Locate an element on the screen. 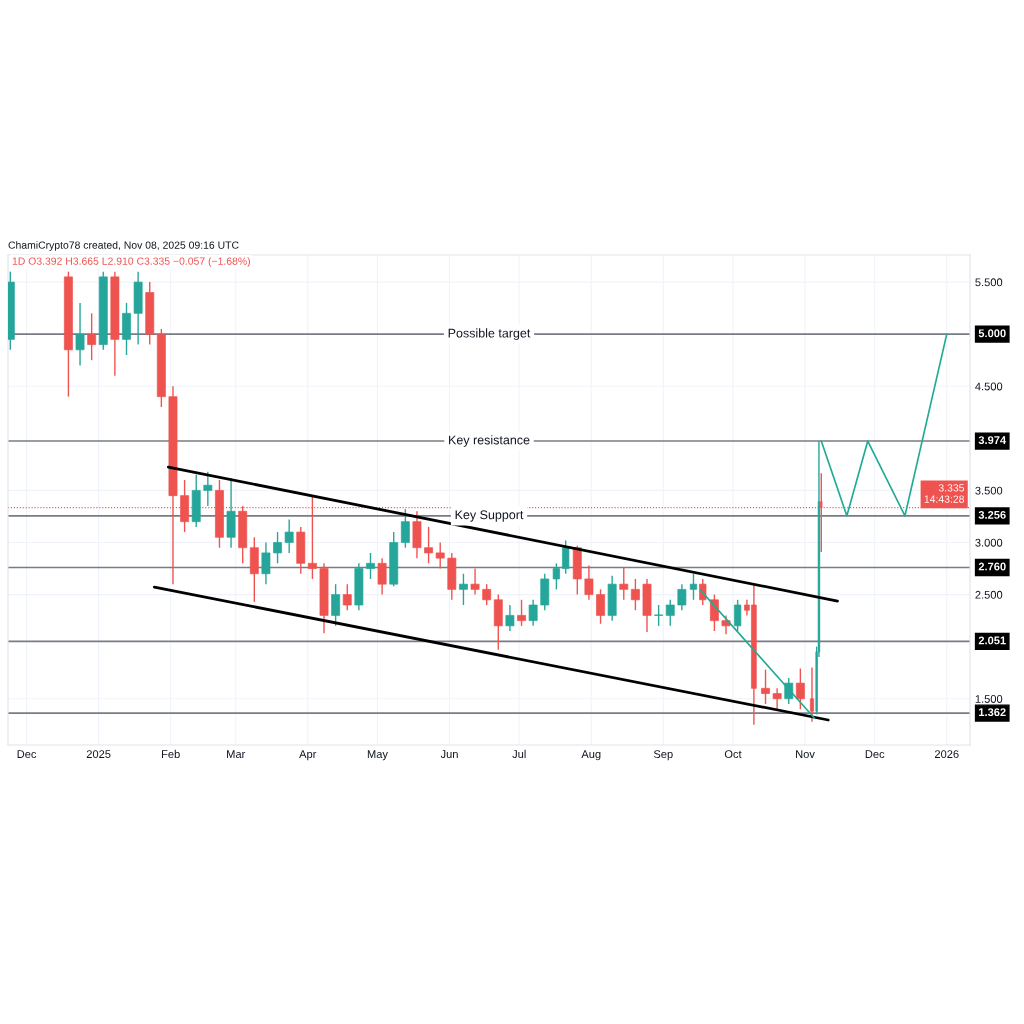 This screenshot has width=1024, height=1024. y-tick-label: 4.500 is located at coordinates (989, 386).